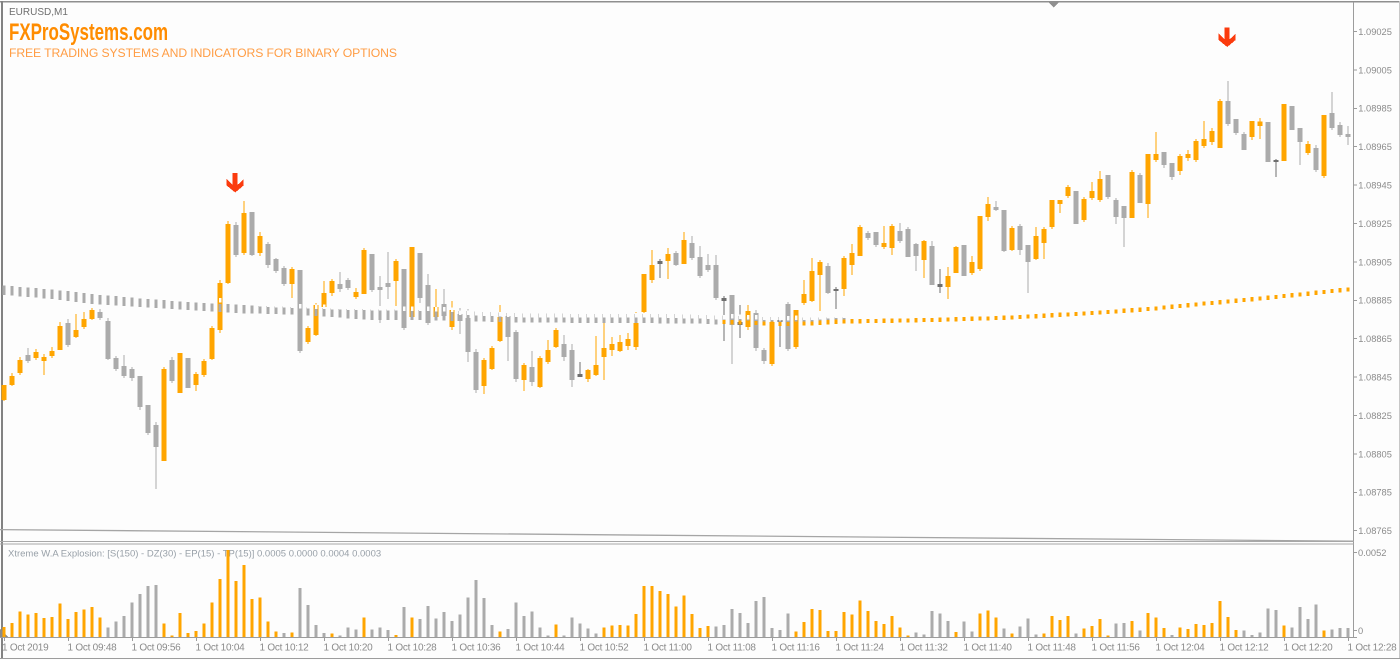  Describe the element at coordinates (796, 648) in the screenshot. I see `svg-text: 1 Oct 11:16` at that location.